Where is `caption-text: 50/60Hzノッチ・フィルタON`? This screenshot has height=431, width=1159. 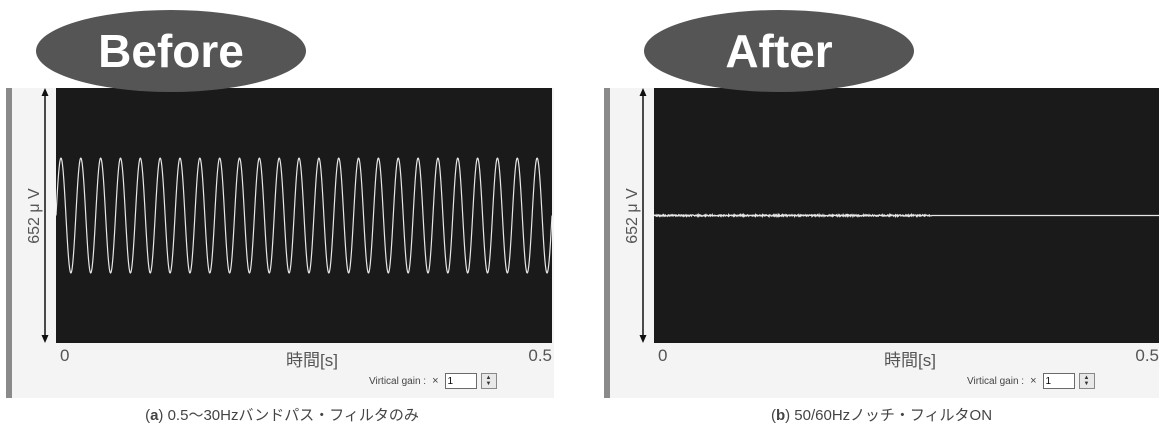 caption-text: 50/60Hzノッチ・フィルタON is located at coordinates (893, 415).